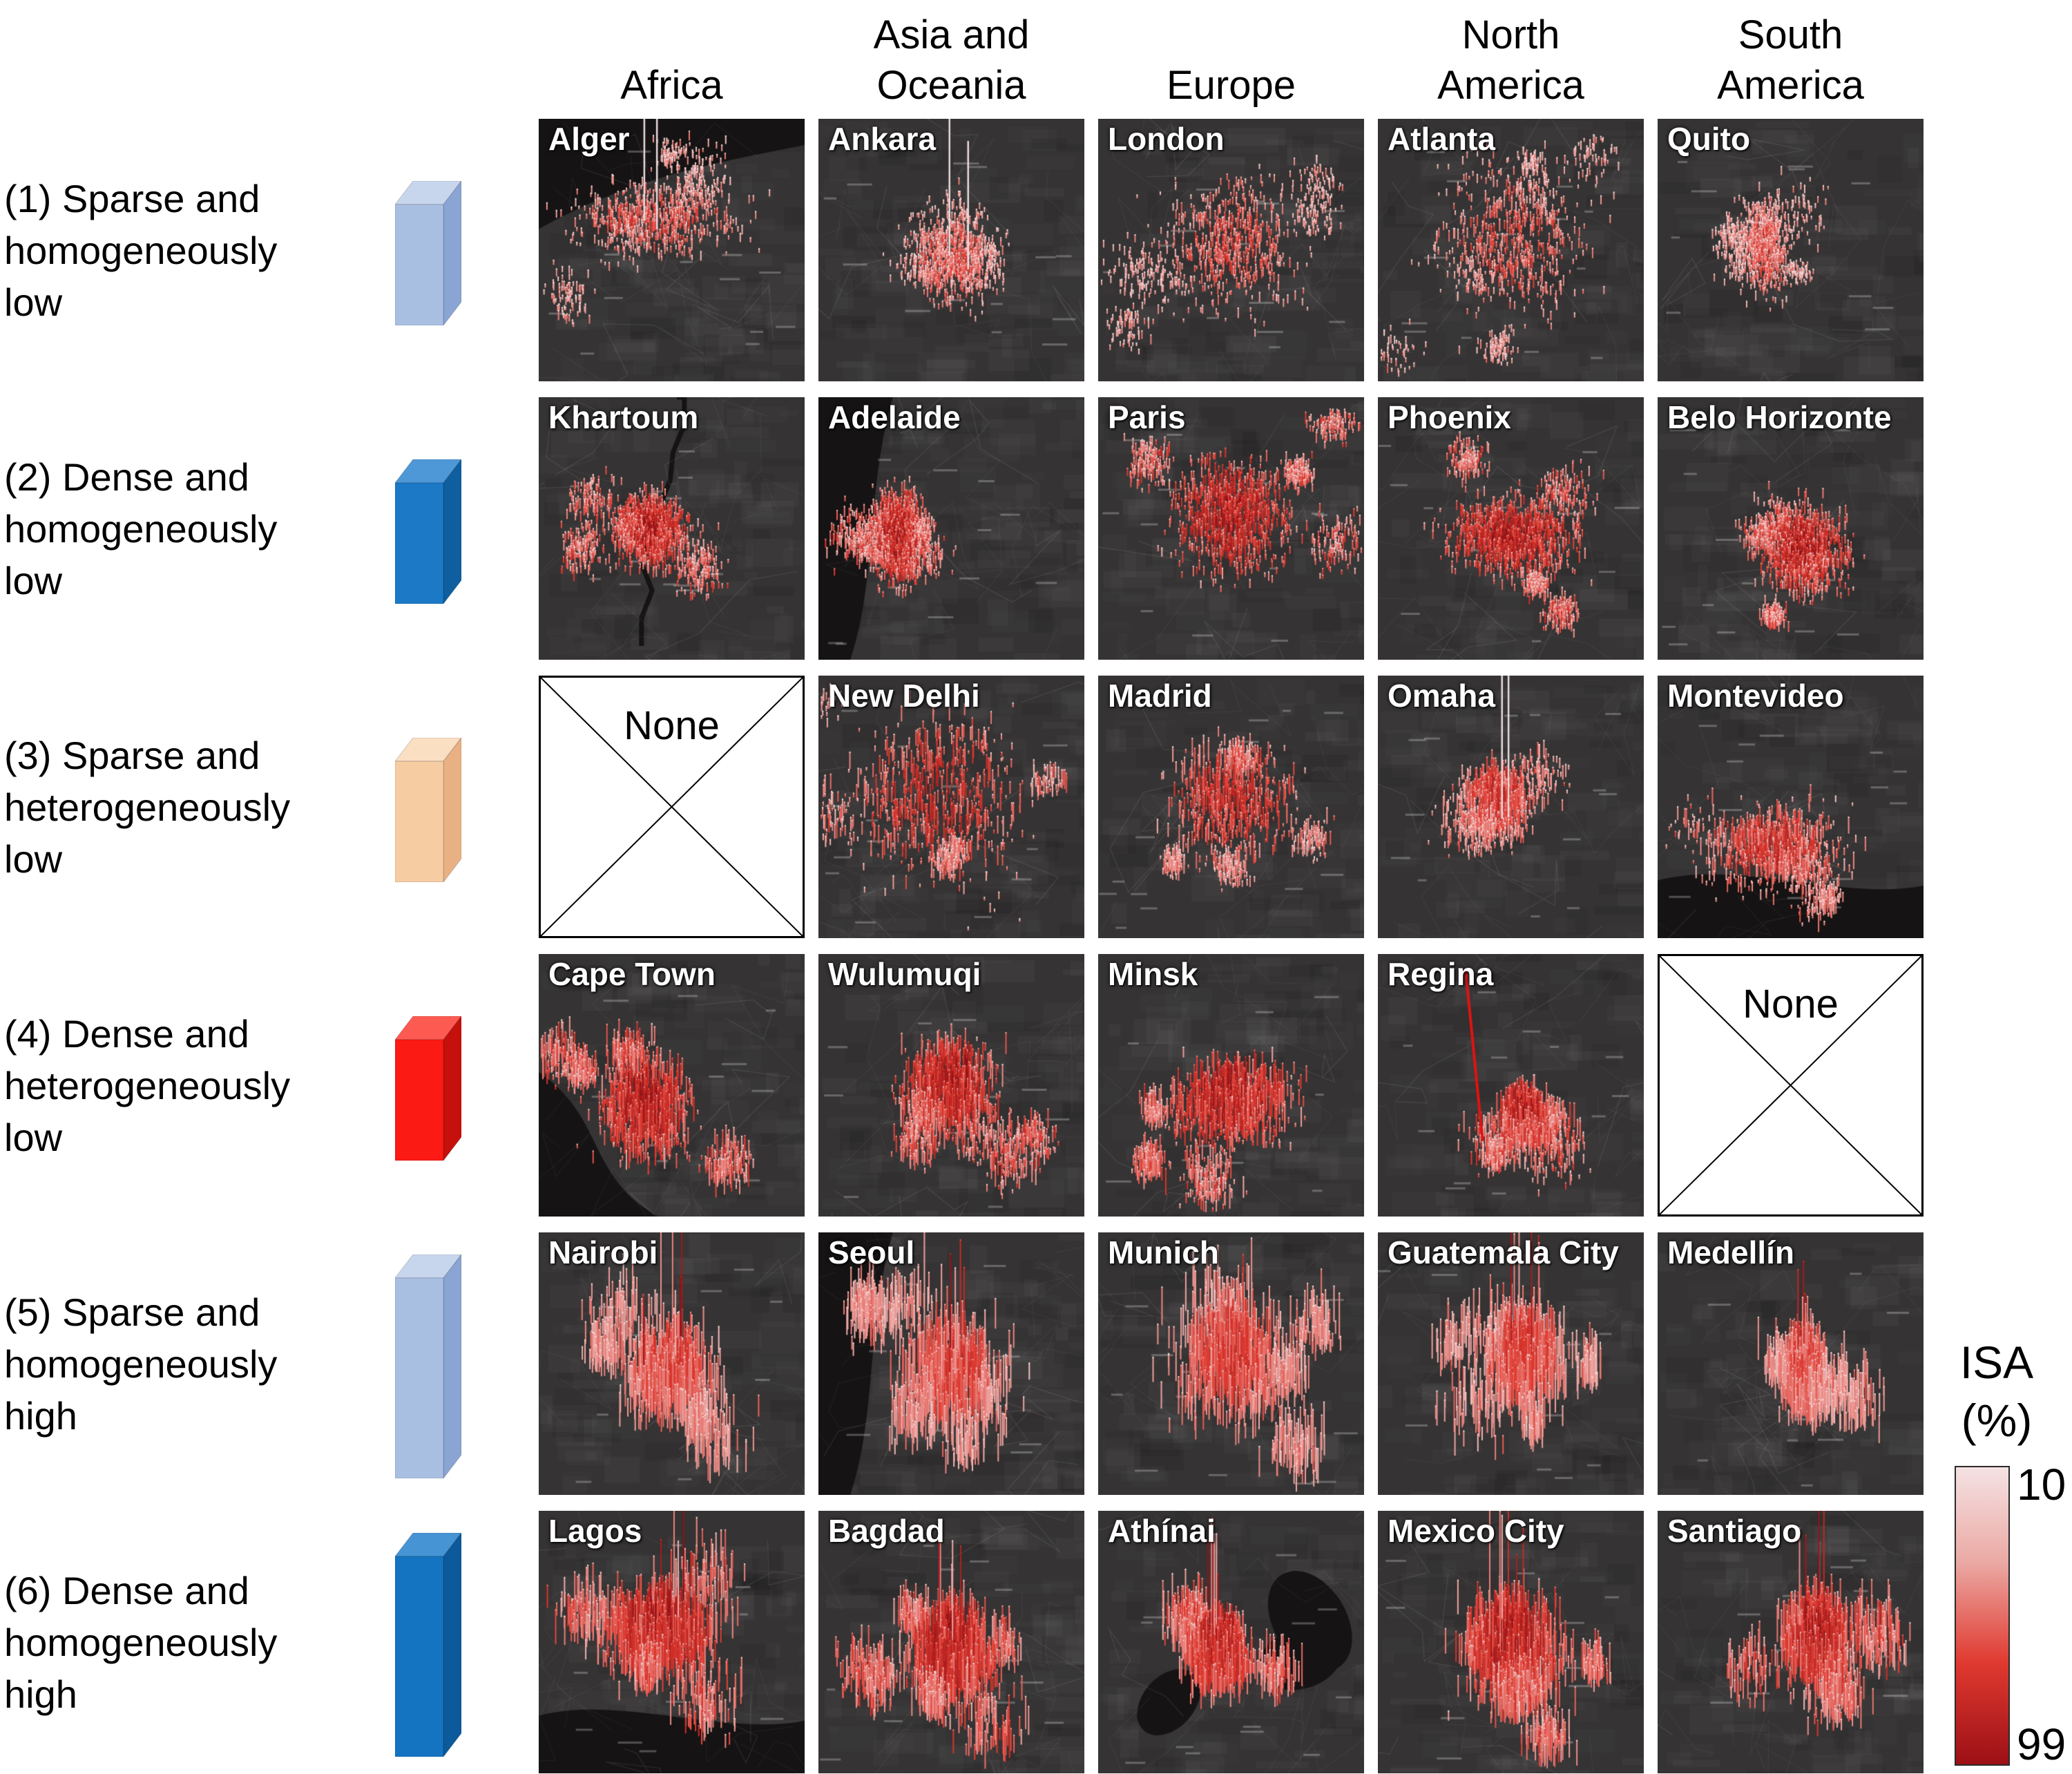 This screenshot has width=2072, height=1774. I want to click on city-label: Athínai, so click(1162, 1531).